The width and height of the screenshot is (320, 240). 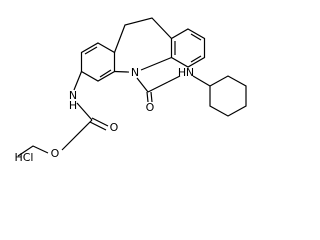 I want to click on amine-h: H, so click(x=182, y=72).